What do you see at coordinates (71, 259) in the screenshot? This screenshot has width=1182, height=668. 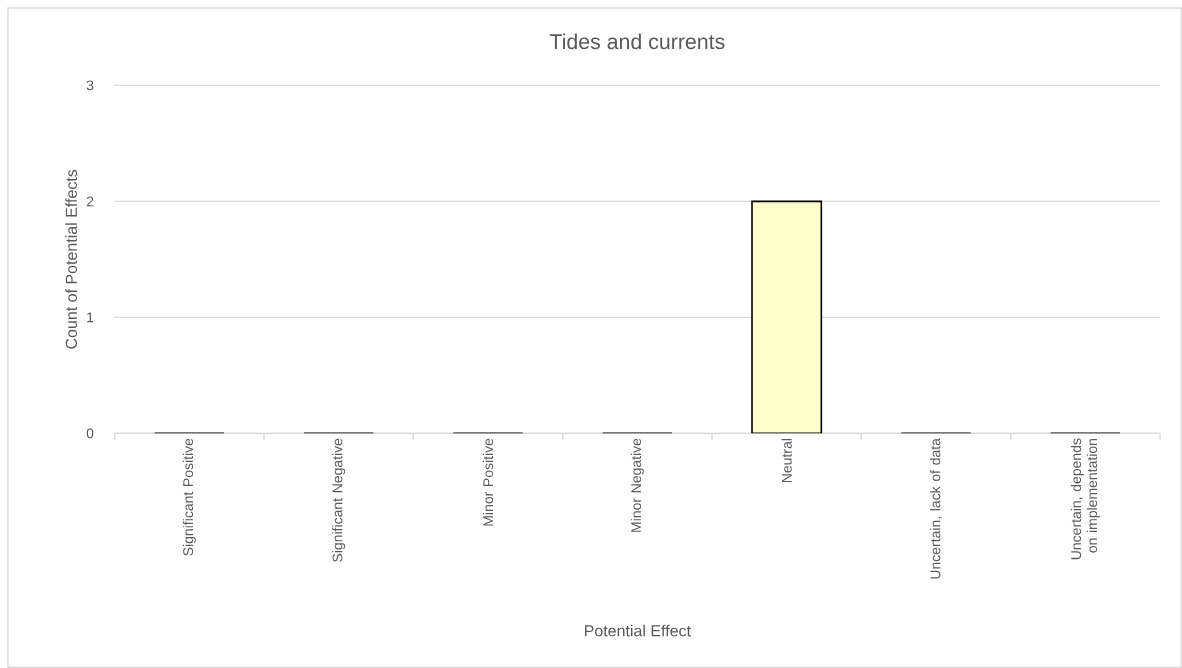 I see `y-axis-title: Count of Potential Effects` at bounding box center [71, 259].